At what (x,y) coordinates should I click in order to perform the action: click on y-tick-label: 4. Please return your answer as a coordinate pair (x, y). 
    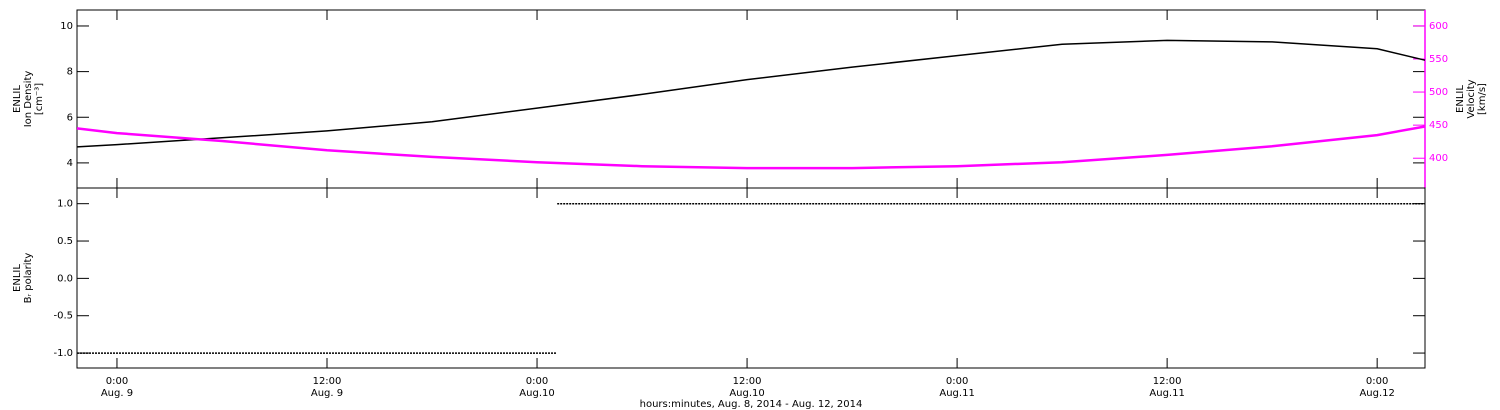
    Looking at the image, I should click on (70, 163).